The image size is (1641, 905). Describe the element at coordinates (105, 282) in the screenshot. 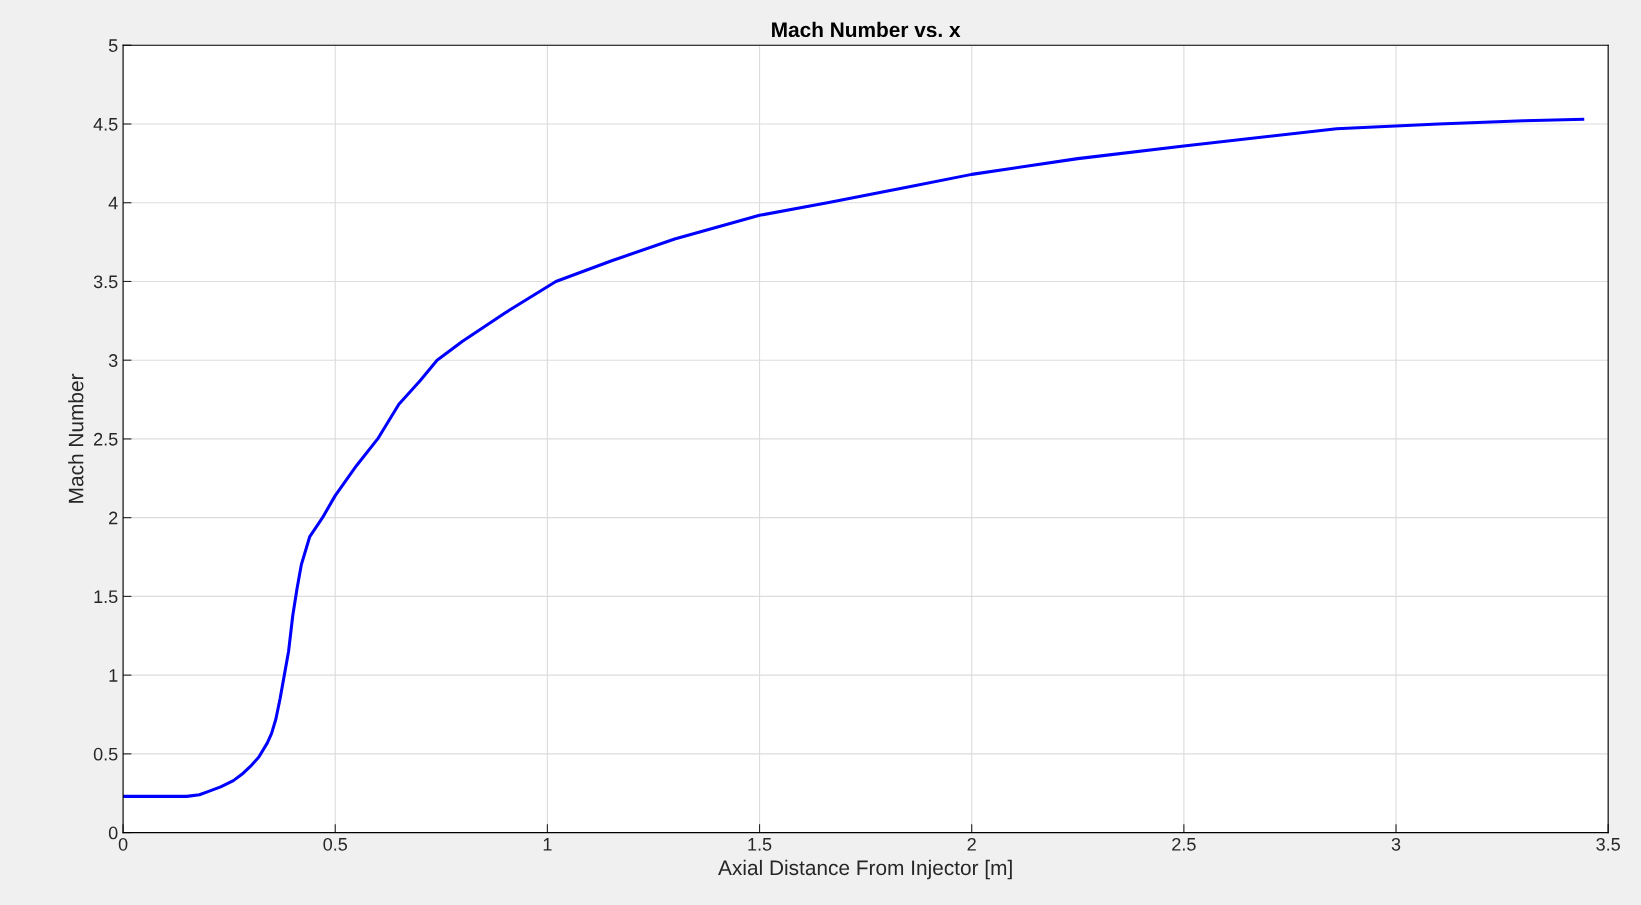

I see `y-tick-label: 3.5` at that location.